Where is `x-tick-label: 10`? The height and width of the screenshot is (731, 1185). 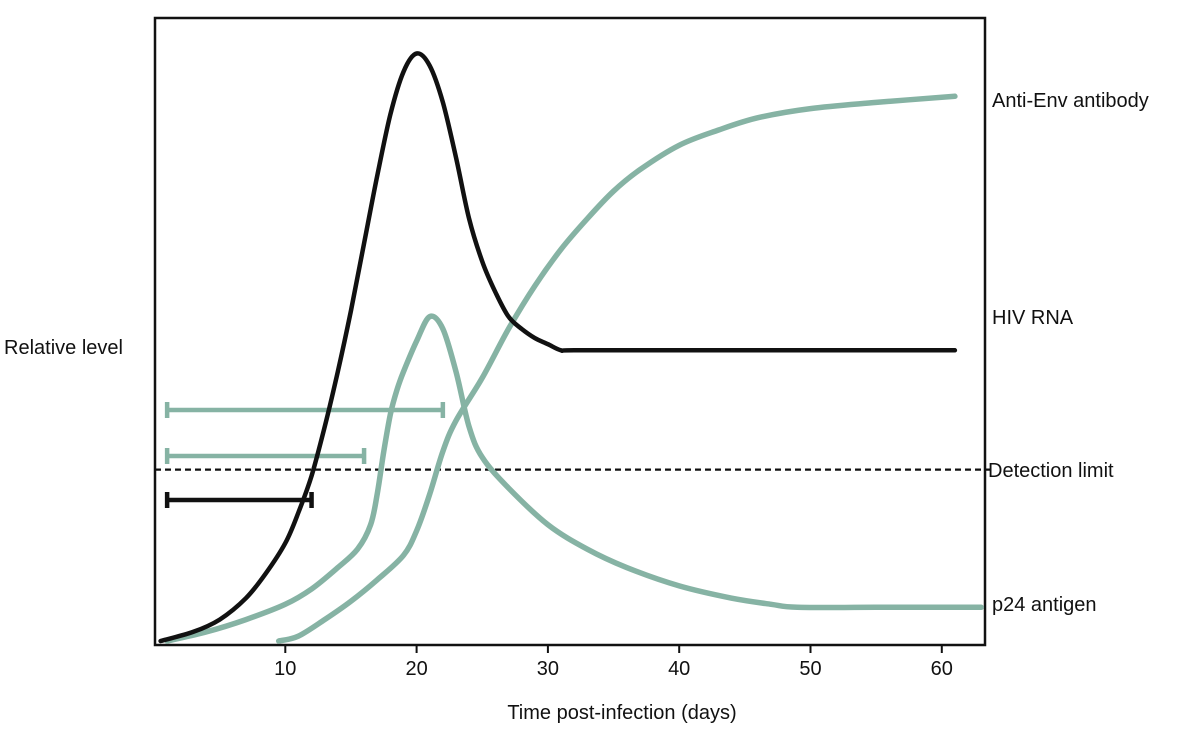 x-tick-label: 10 is located at coordinates (285, 669).